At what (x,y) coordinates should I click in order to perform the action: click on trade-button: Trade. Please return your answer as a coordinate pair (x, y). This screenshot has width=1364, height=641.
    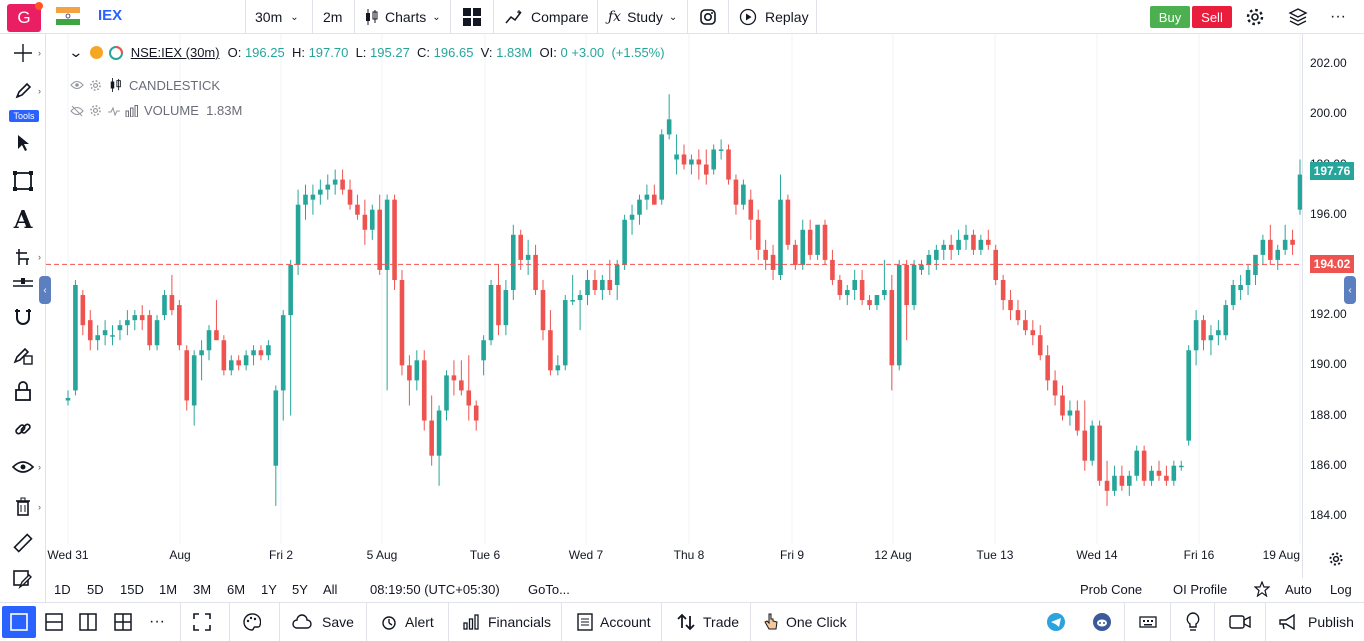
    Looking at the image, I should click on (708, 622).